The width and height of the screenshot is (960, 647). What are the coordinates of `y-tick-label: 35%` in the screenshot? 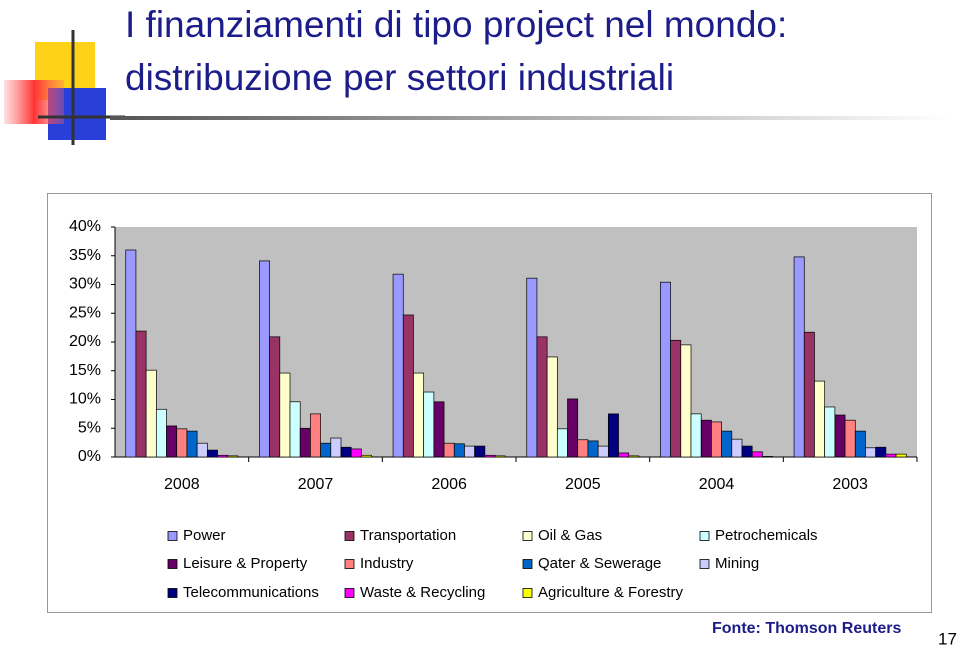 It's located at (85, 255).